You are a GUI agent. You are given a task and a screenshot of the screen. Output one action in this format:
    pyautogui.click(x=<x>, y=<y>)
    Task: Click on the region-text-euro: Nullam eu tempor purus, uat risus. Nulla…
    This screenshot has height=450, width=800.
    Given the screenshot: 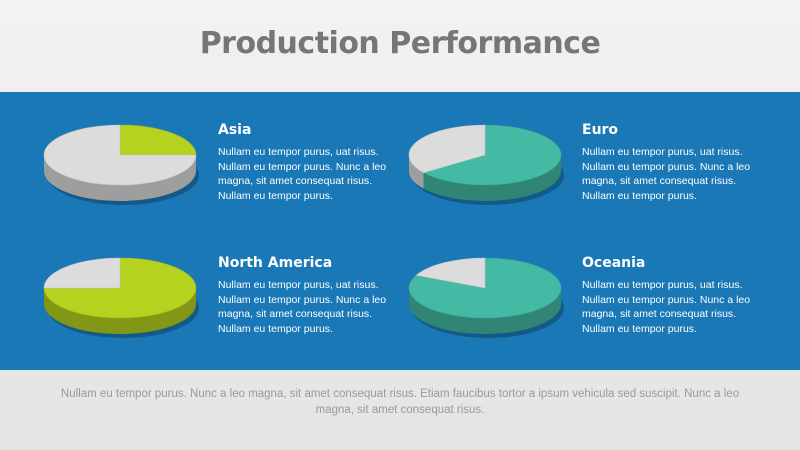 What is the action you would take?
    pyautogui.click(x=666, y=174)
    